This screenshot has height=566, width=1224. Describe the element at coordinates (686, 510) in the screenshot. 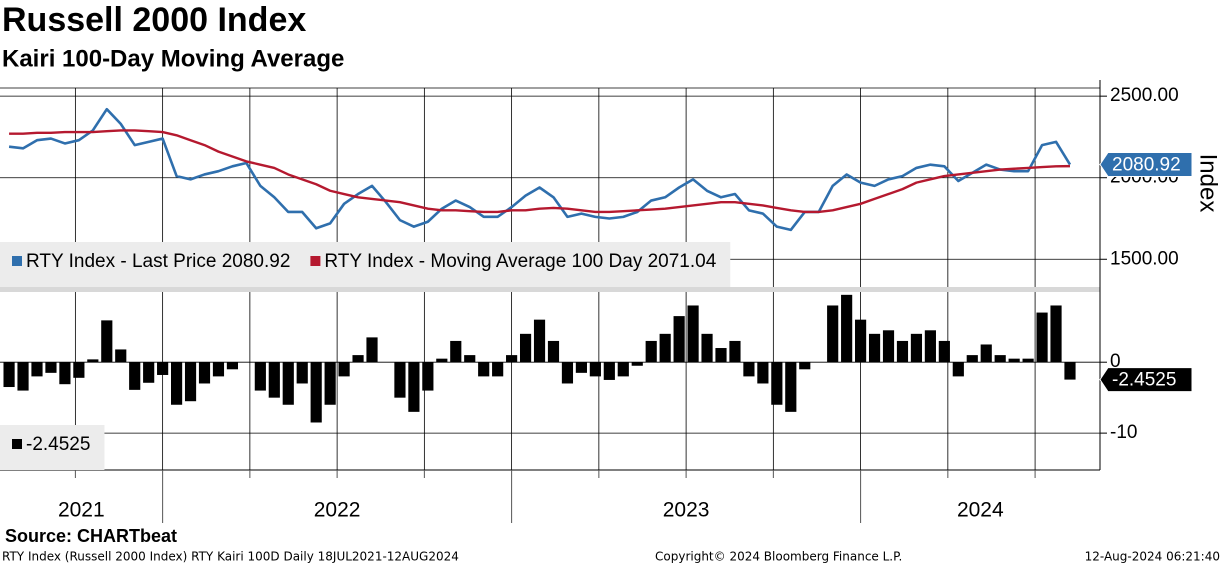

I see `x-tick-label: 2023` at that location.